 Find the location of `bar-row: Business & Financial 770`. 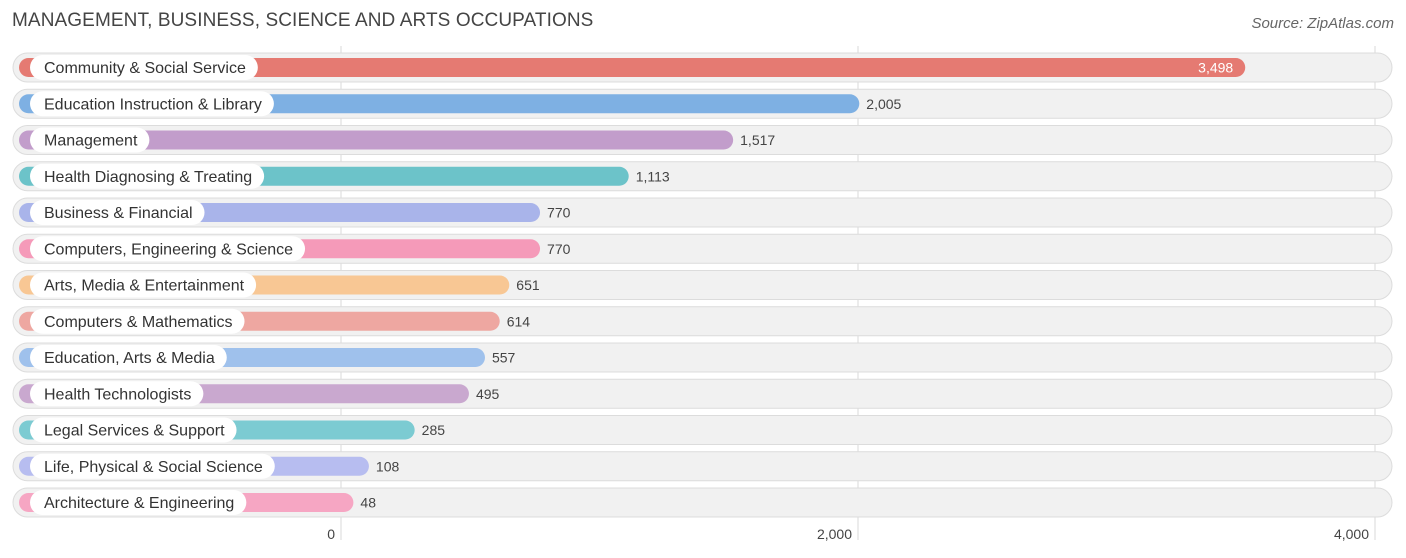

bar-row: Business & Financial 770 is located at coordinates (702, 212).